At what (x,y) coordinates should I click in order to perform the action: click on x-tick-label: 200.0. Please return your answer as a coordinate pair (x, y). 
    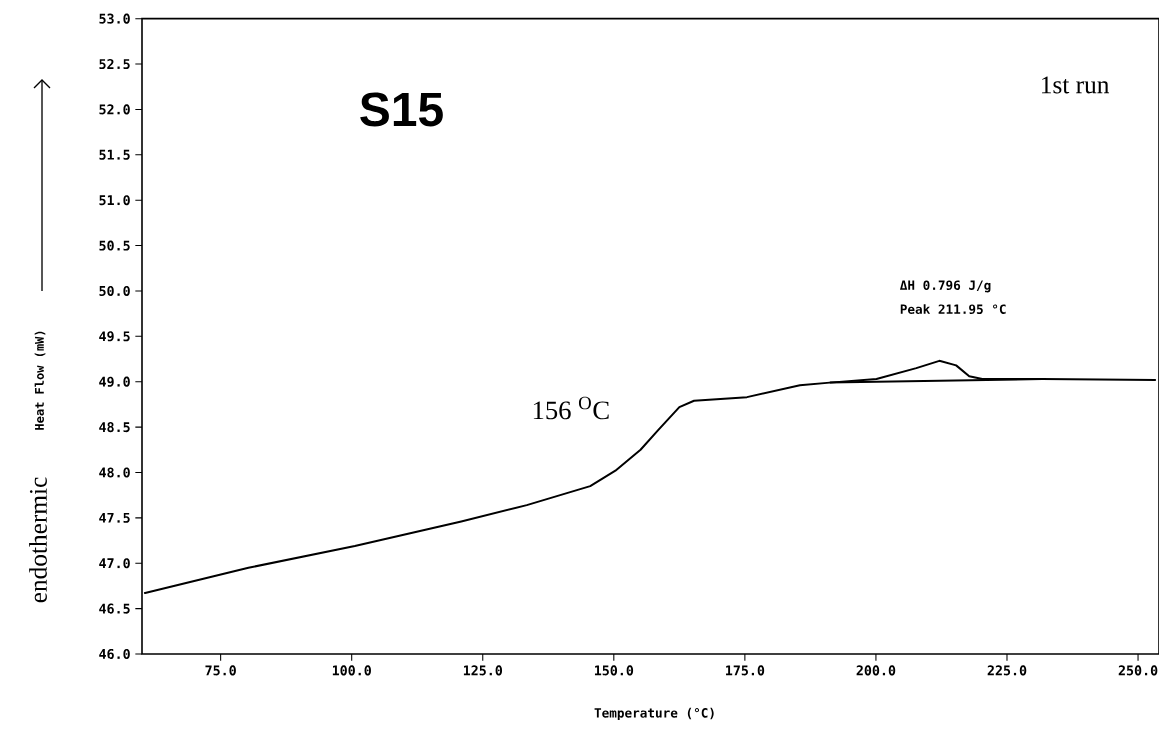
    Looking at the image, I should click on (876, 670).